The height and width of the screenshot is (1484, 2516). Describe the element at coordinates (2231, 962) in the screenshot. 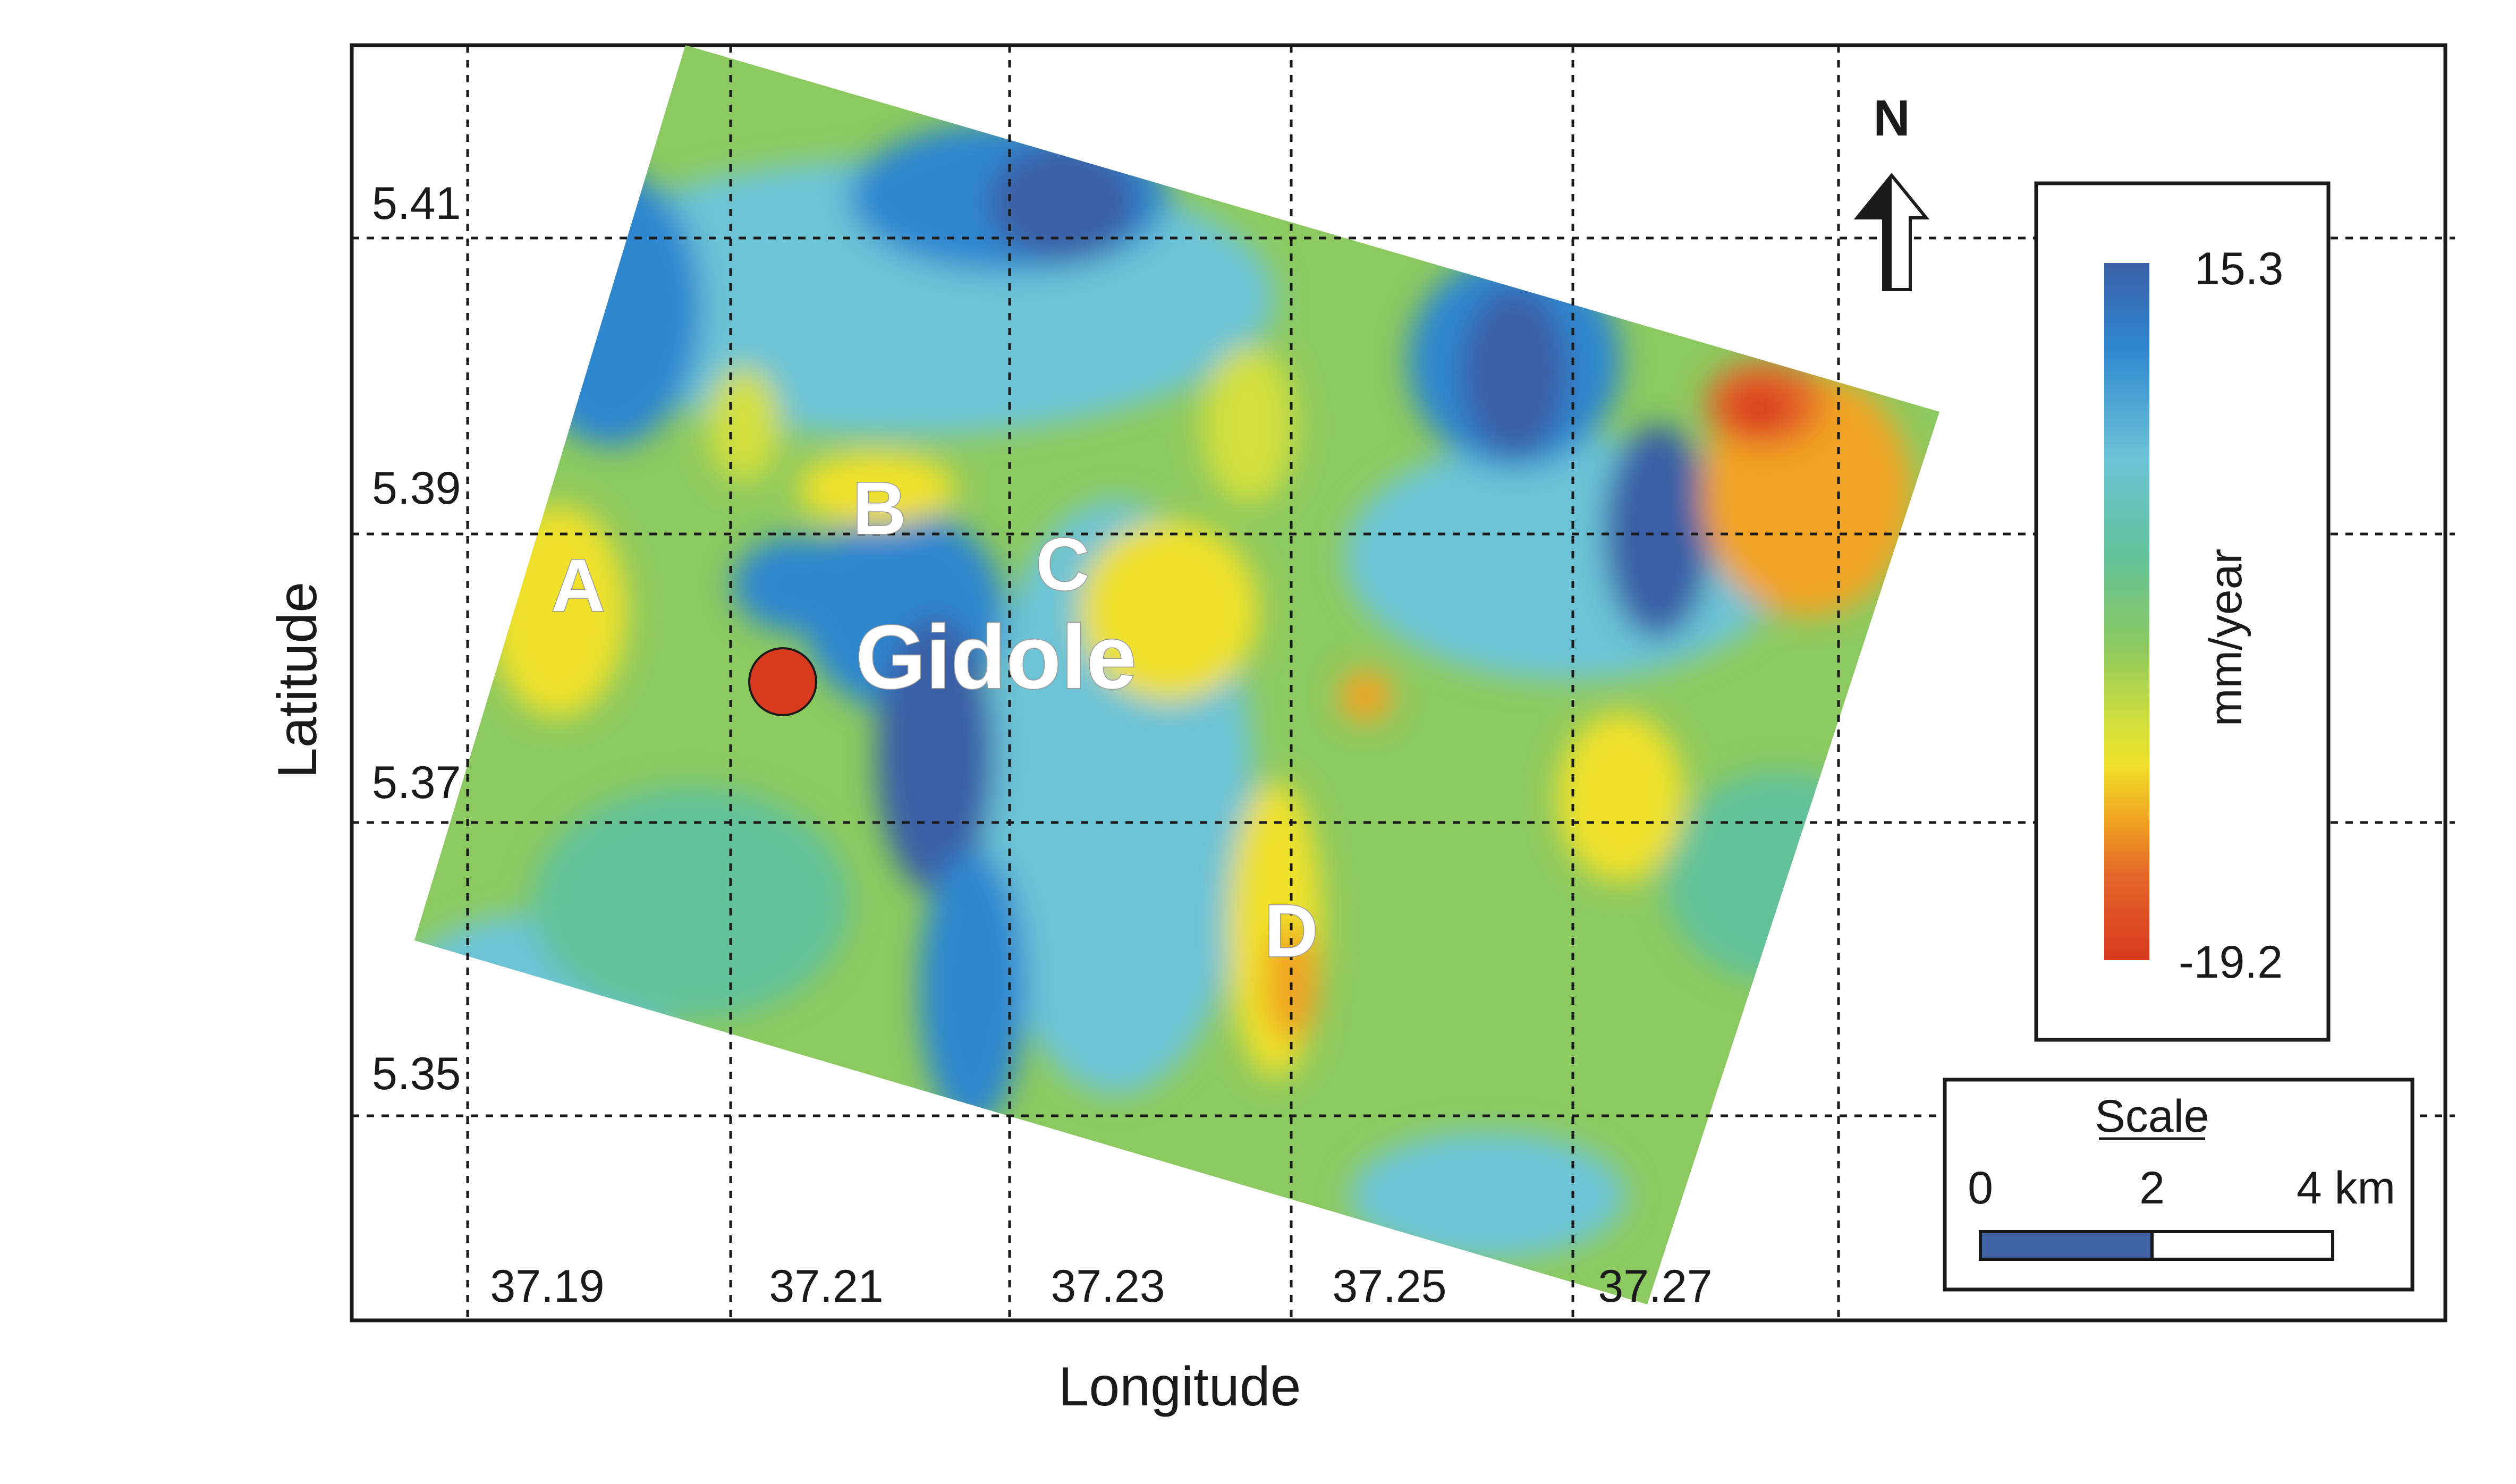

I see `colorbar-min-label: -19.2` at that location.